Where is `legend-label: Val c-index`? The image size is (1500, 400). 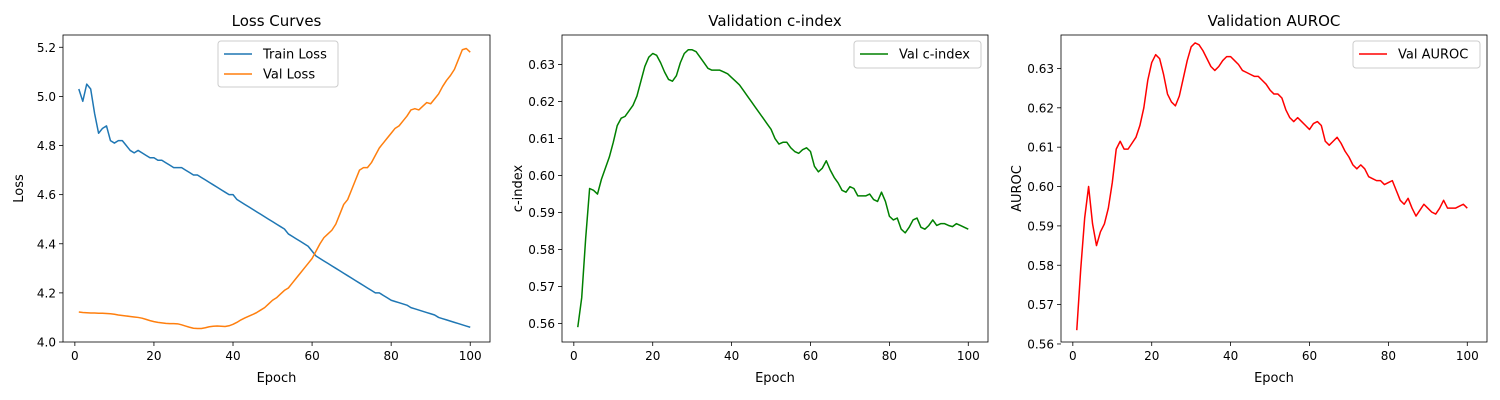 legend-label: Val c-index is located at coordinates (934, 55).